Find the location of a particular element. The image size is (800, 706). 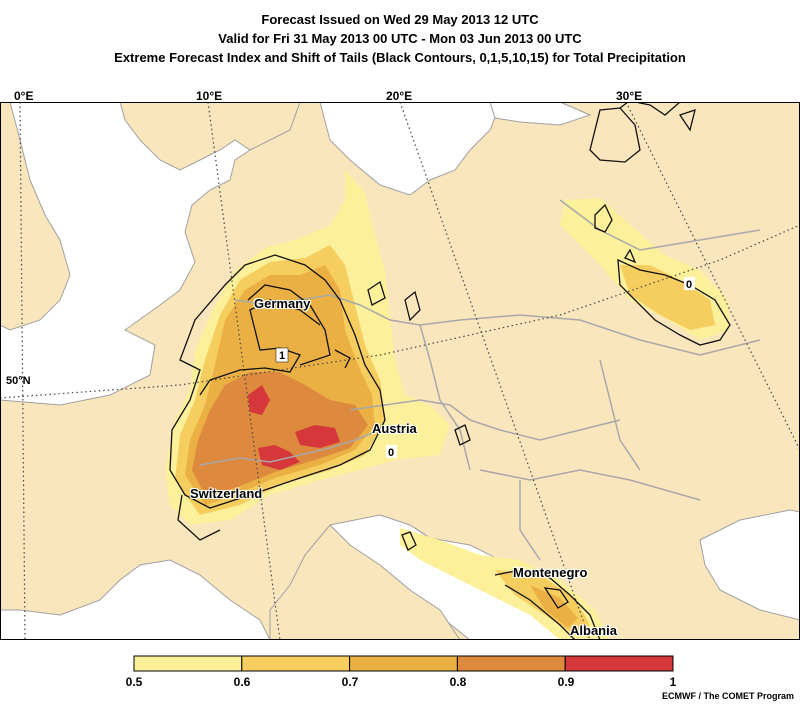

efi-0.9-c is located at coordinates (279, 457).